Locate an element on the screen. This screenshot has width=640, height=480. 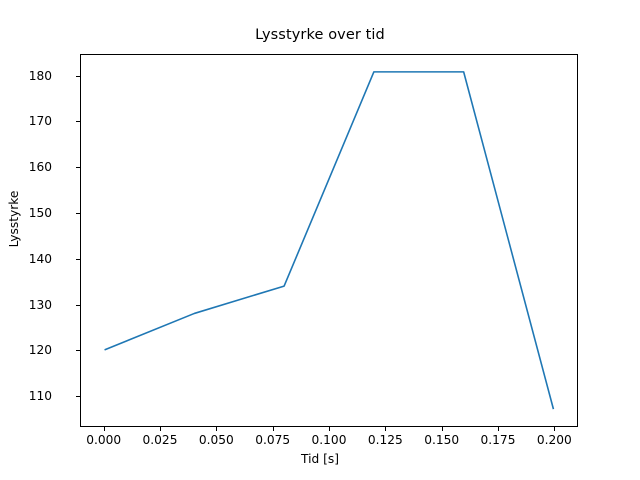
y-tick-label: 110 is located at coordinates (40, 396).